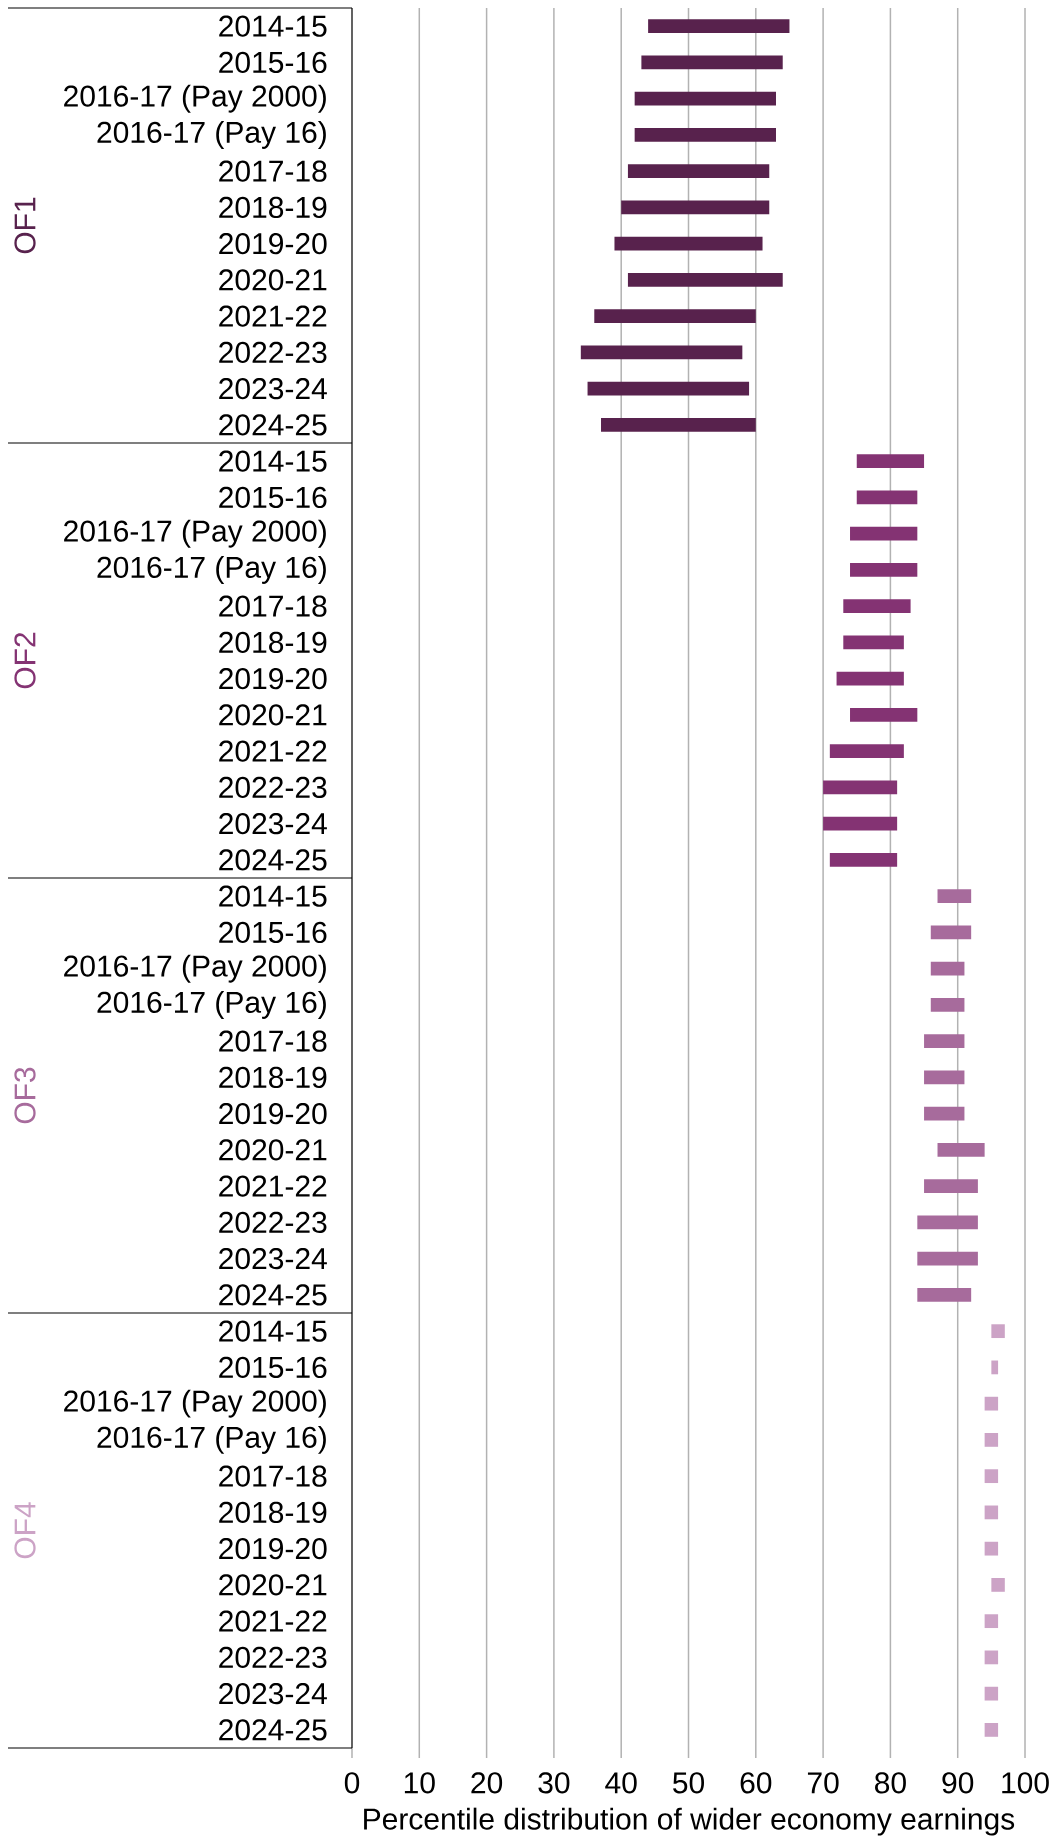 This screenshot has height=1836, width=1055. What do you see at coordinates (689, 1783) in the screenshot?
I see `x-tick-label: 50` at bounding box center [689, 1783].